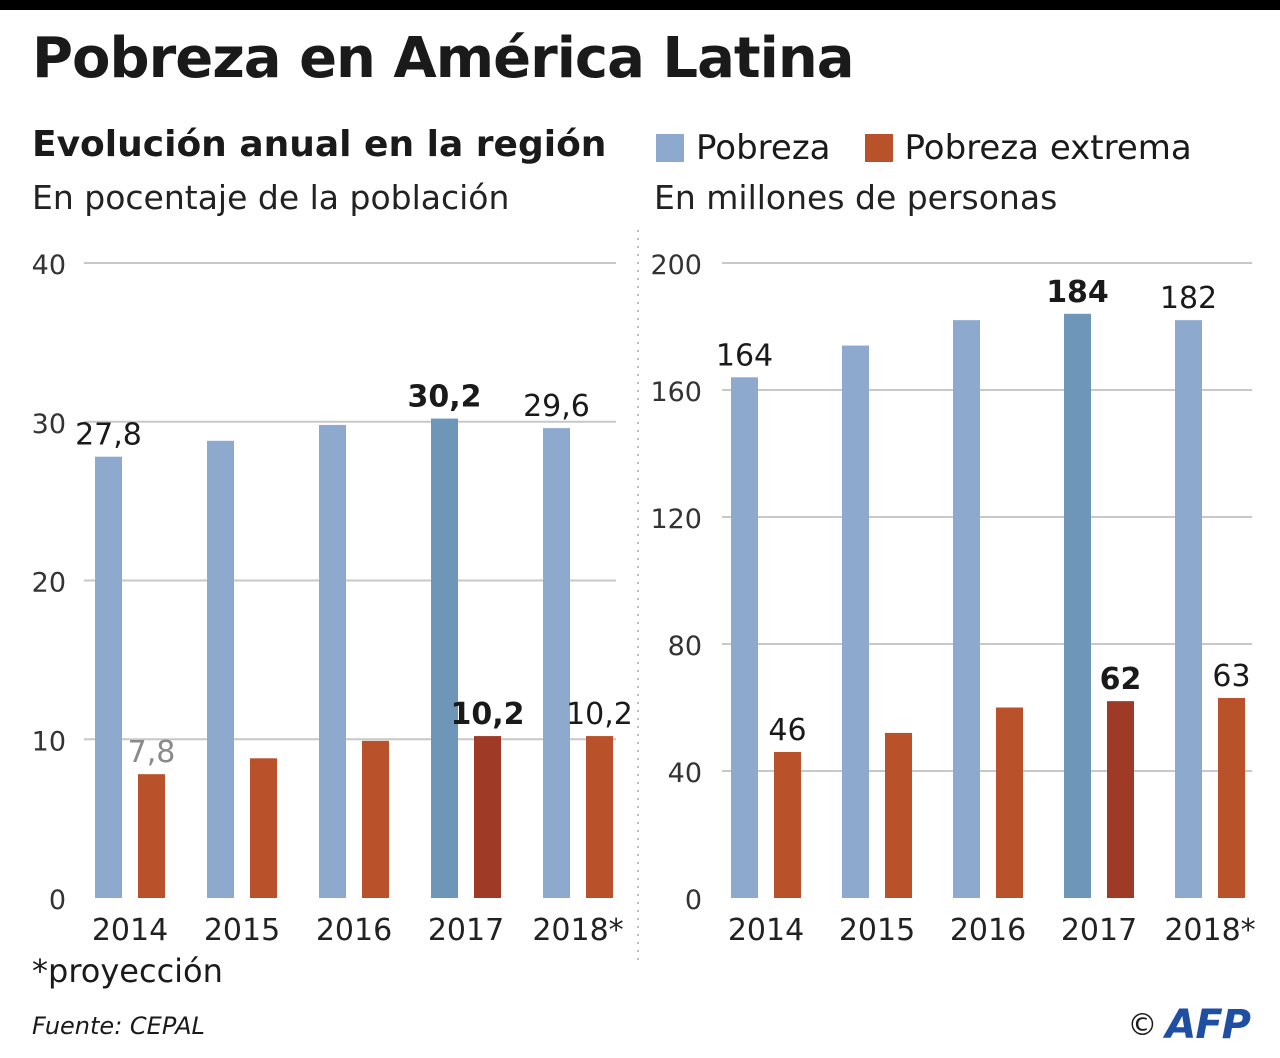 The width and height of the screenshot is (1280, 1058). What do you see at coordinates (271, 197) in the screenshot?
I see `left-chart-unit: En pocentaje de la población` at bounding box center [271, 197].